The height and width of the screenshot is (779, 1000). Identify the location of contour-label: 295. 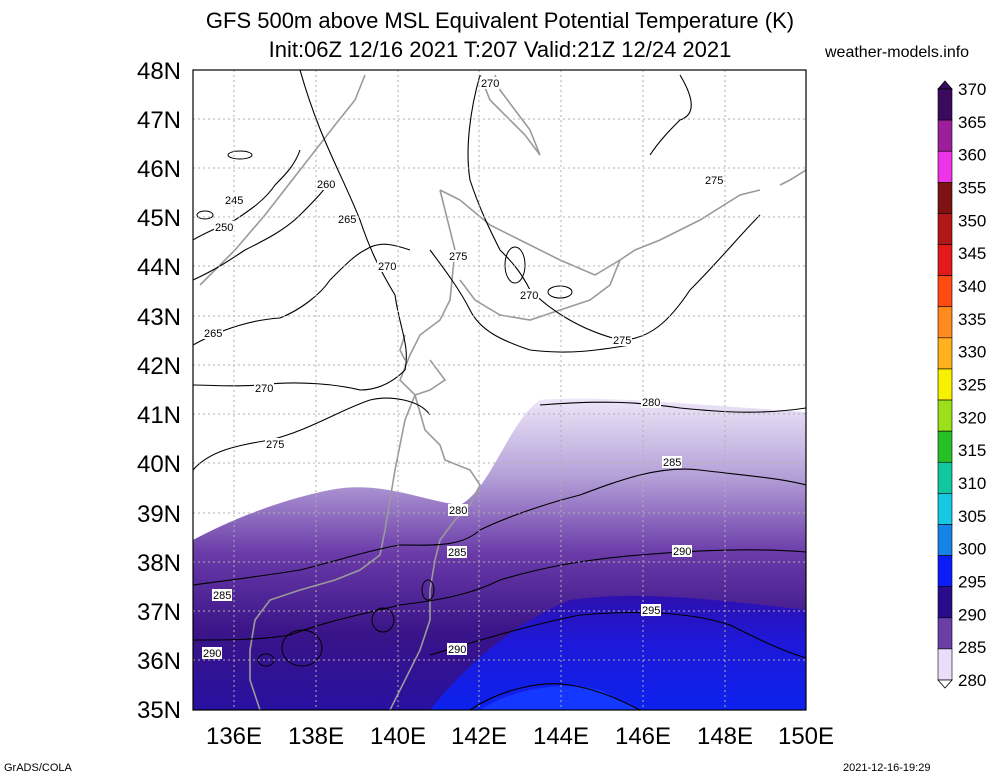
(651, 611).